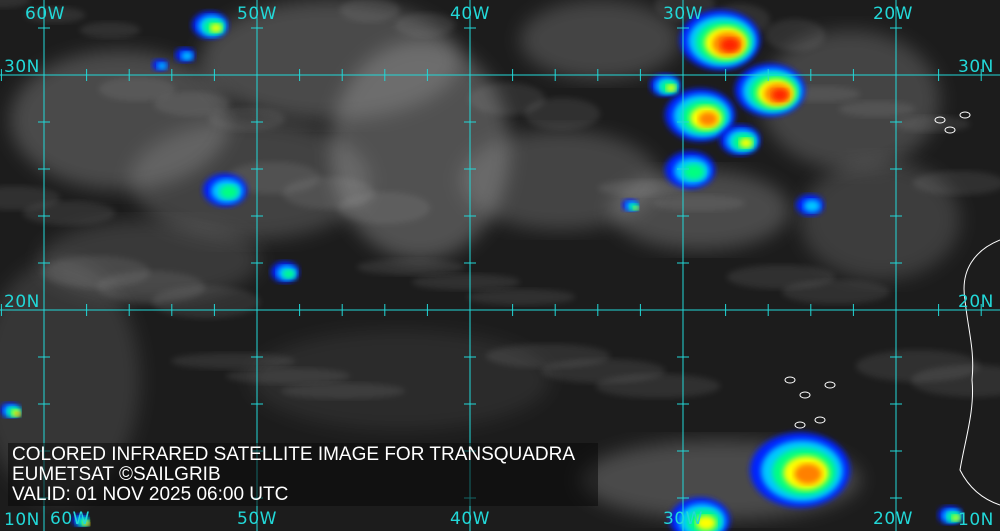 Image resolution: width=1000 pixels, height=531 pixels. I want to click on lon-label-50w-bottom: 50W, so click(257, 519).